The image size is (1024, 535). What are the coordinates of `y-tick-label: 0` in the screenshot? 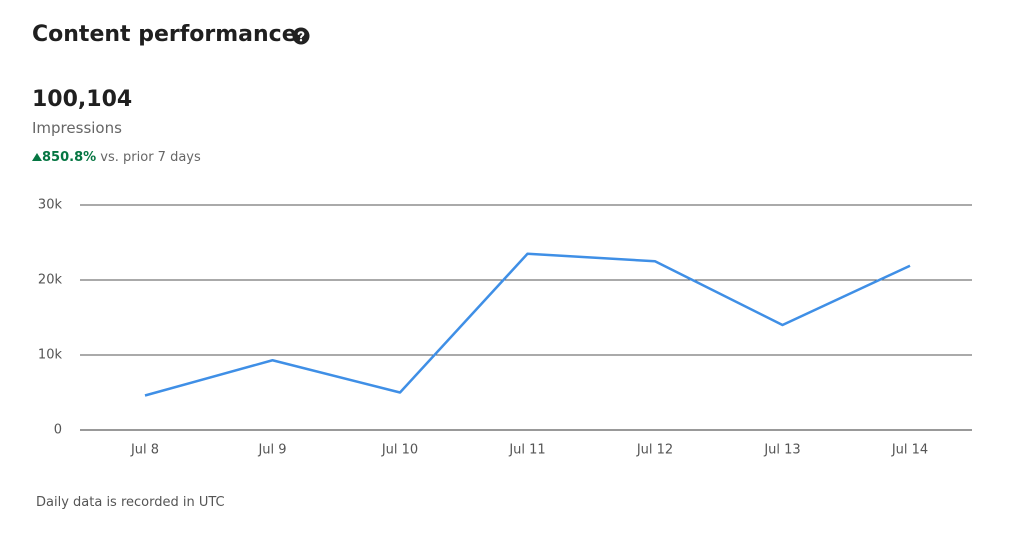 It's located at (58, 430).